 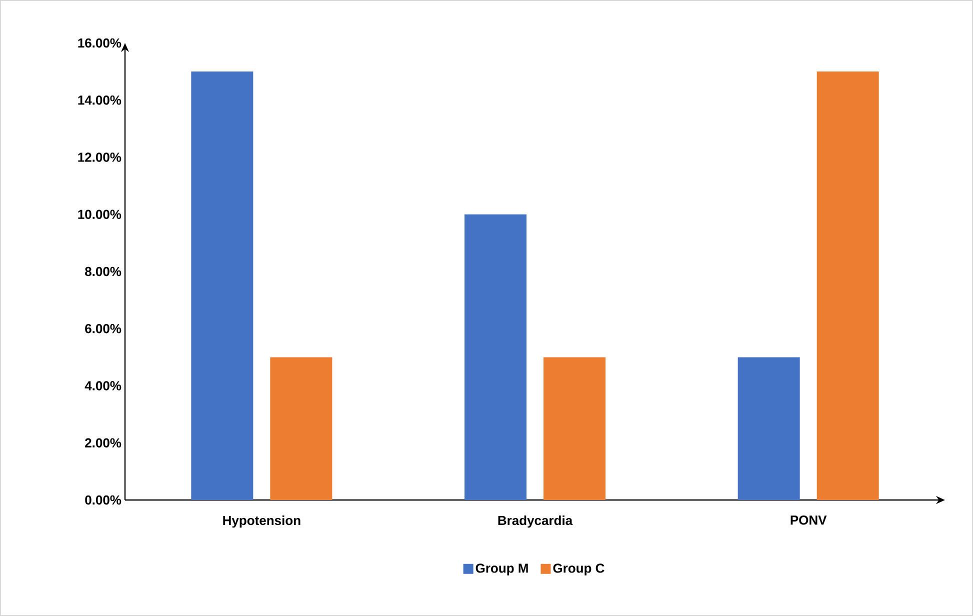 I want to click on x-tick-label: Hypotension, so click(x=261, y=522).